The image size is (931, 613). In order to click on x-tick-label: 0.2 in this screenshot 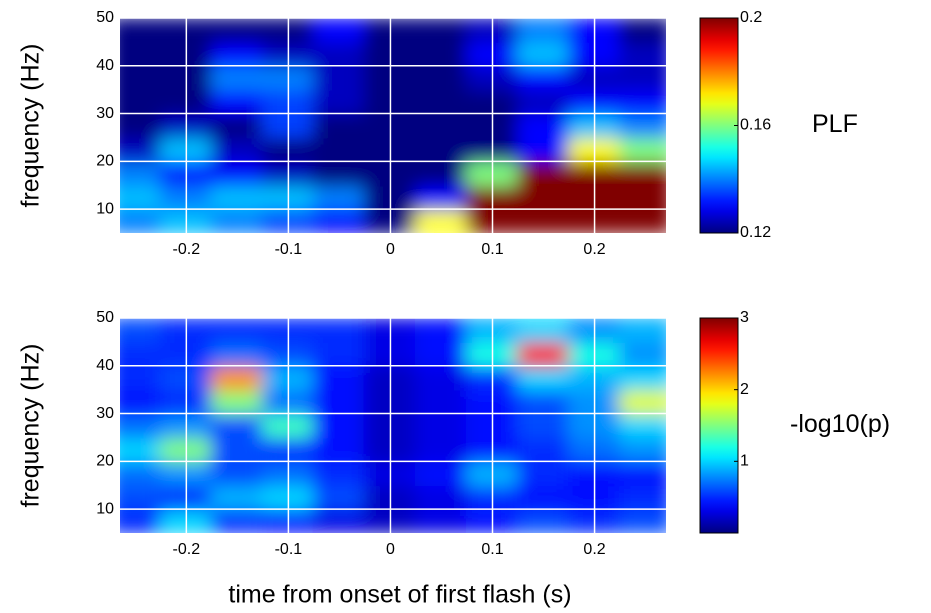, I will do `click(594, 549)`.